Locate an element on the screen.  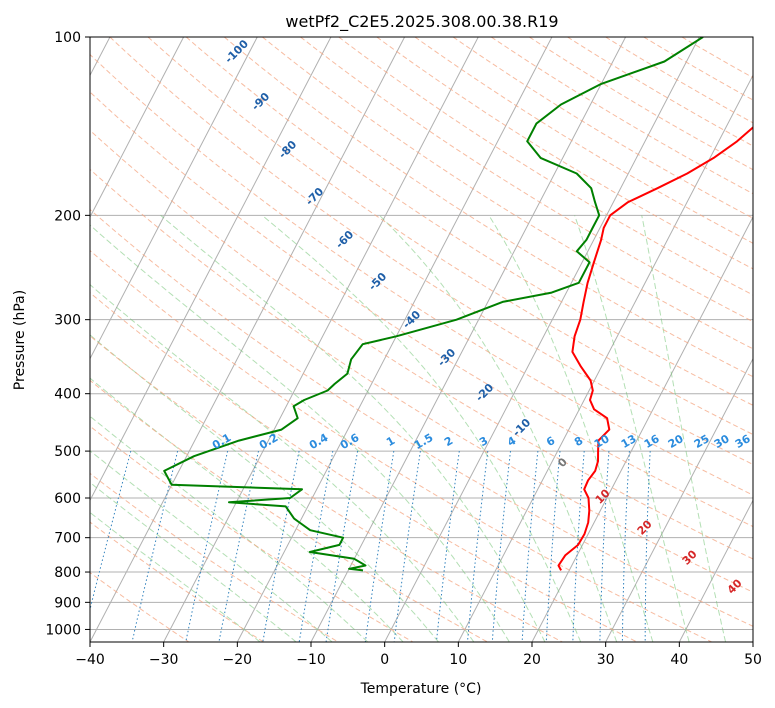
x-tick-label: 30 is located at coordinates (606, 660).